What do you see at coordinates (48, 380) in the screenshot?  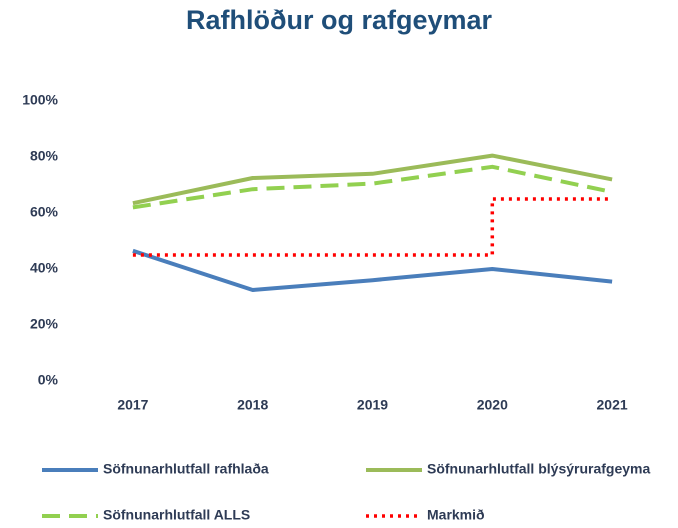 I see `y-tick-label: 0%` at bounding box center [48, 380].